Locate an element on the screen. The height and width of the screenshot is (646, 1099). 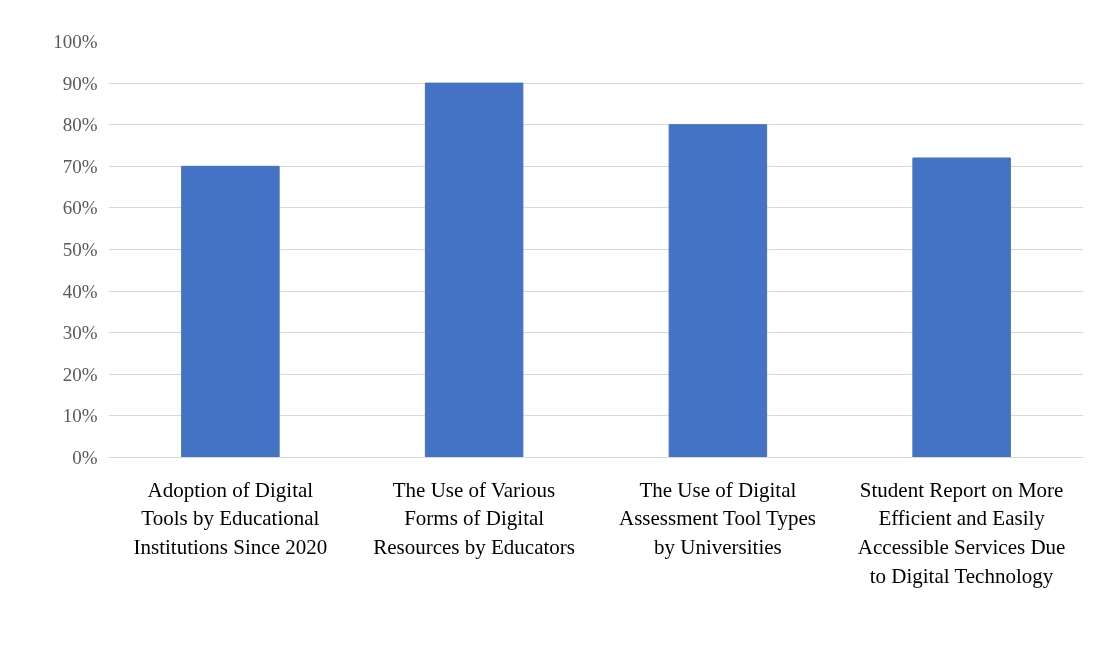
y-tick-label: 100% is located at coordinates (75, 41).